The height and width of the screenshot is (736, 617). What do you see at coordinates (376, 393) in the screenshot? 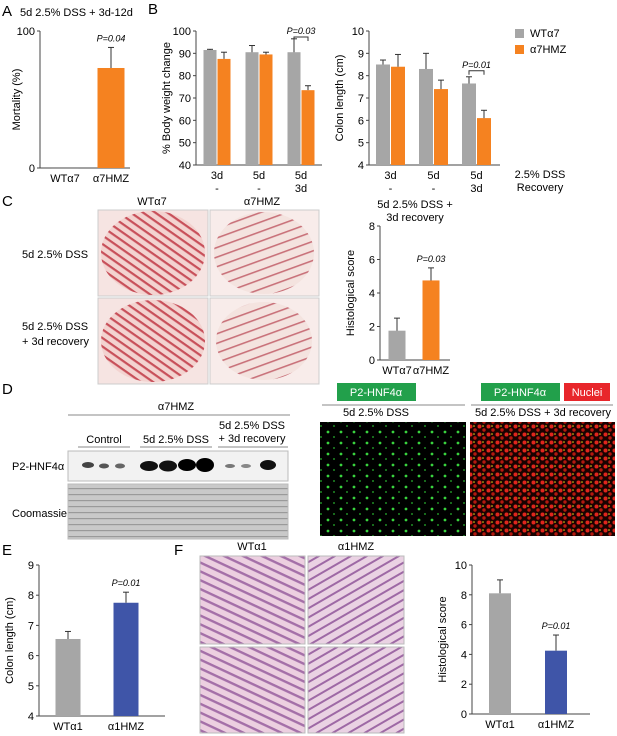
I see `if-tag-left-label: P2-HNF4α` at bounding box center [376, 393].